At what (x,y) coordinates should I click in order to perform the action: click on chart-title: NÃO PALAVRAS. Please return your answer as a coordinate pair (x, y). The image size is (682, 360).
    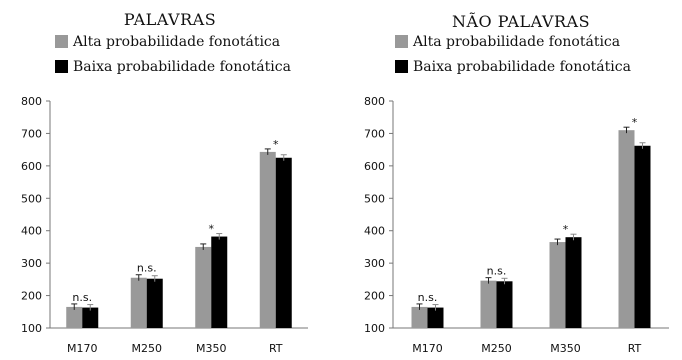
    Looking at the image, I should click on (521, 21).